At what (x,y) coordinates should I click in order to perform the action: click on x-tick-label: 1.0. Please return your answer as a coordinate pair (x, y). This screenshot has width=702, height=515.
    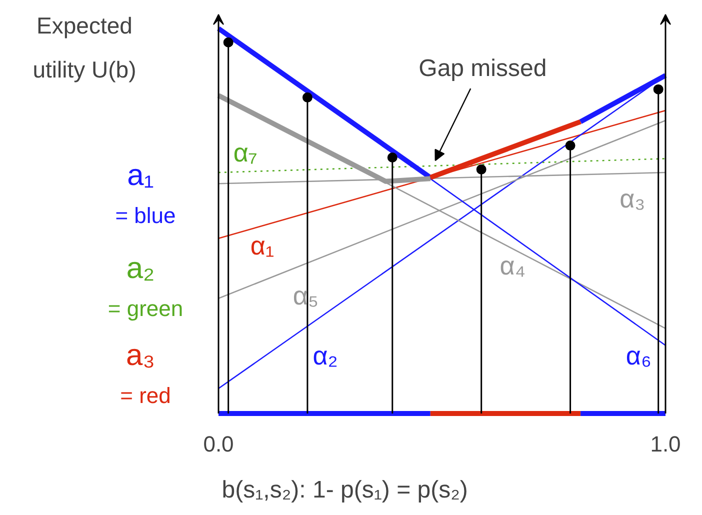
    Looking at the image, I should click on (665, 444).